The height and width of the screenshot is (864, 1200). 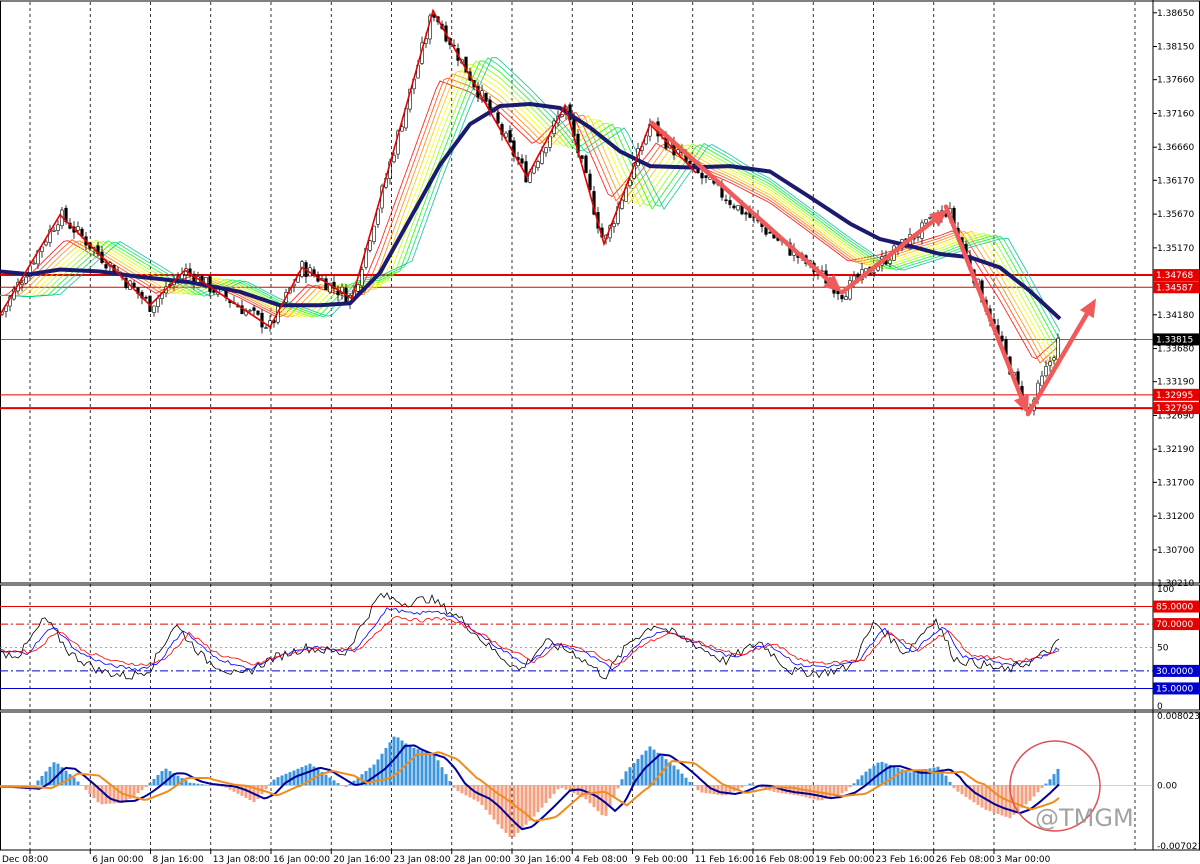 What do you see at coordinates (965, 859) in the screenshot?
I see `time-label: 26 Feb 08:00` at bounding box center [965, 859].